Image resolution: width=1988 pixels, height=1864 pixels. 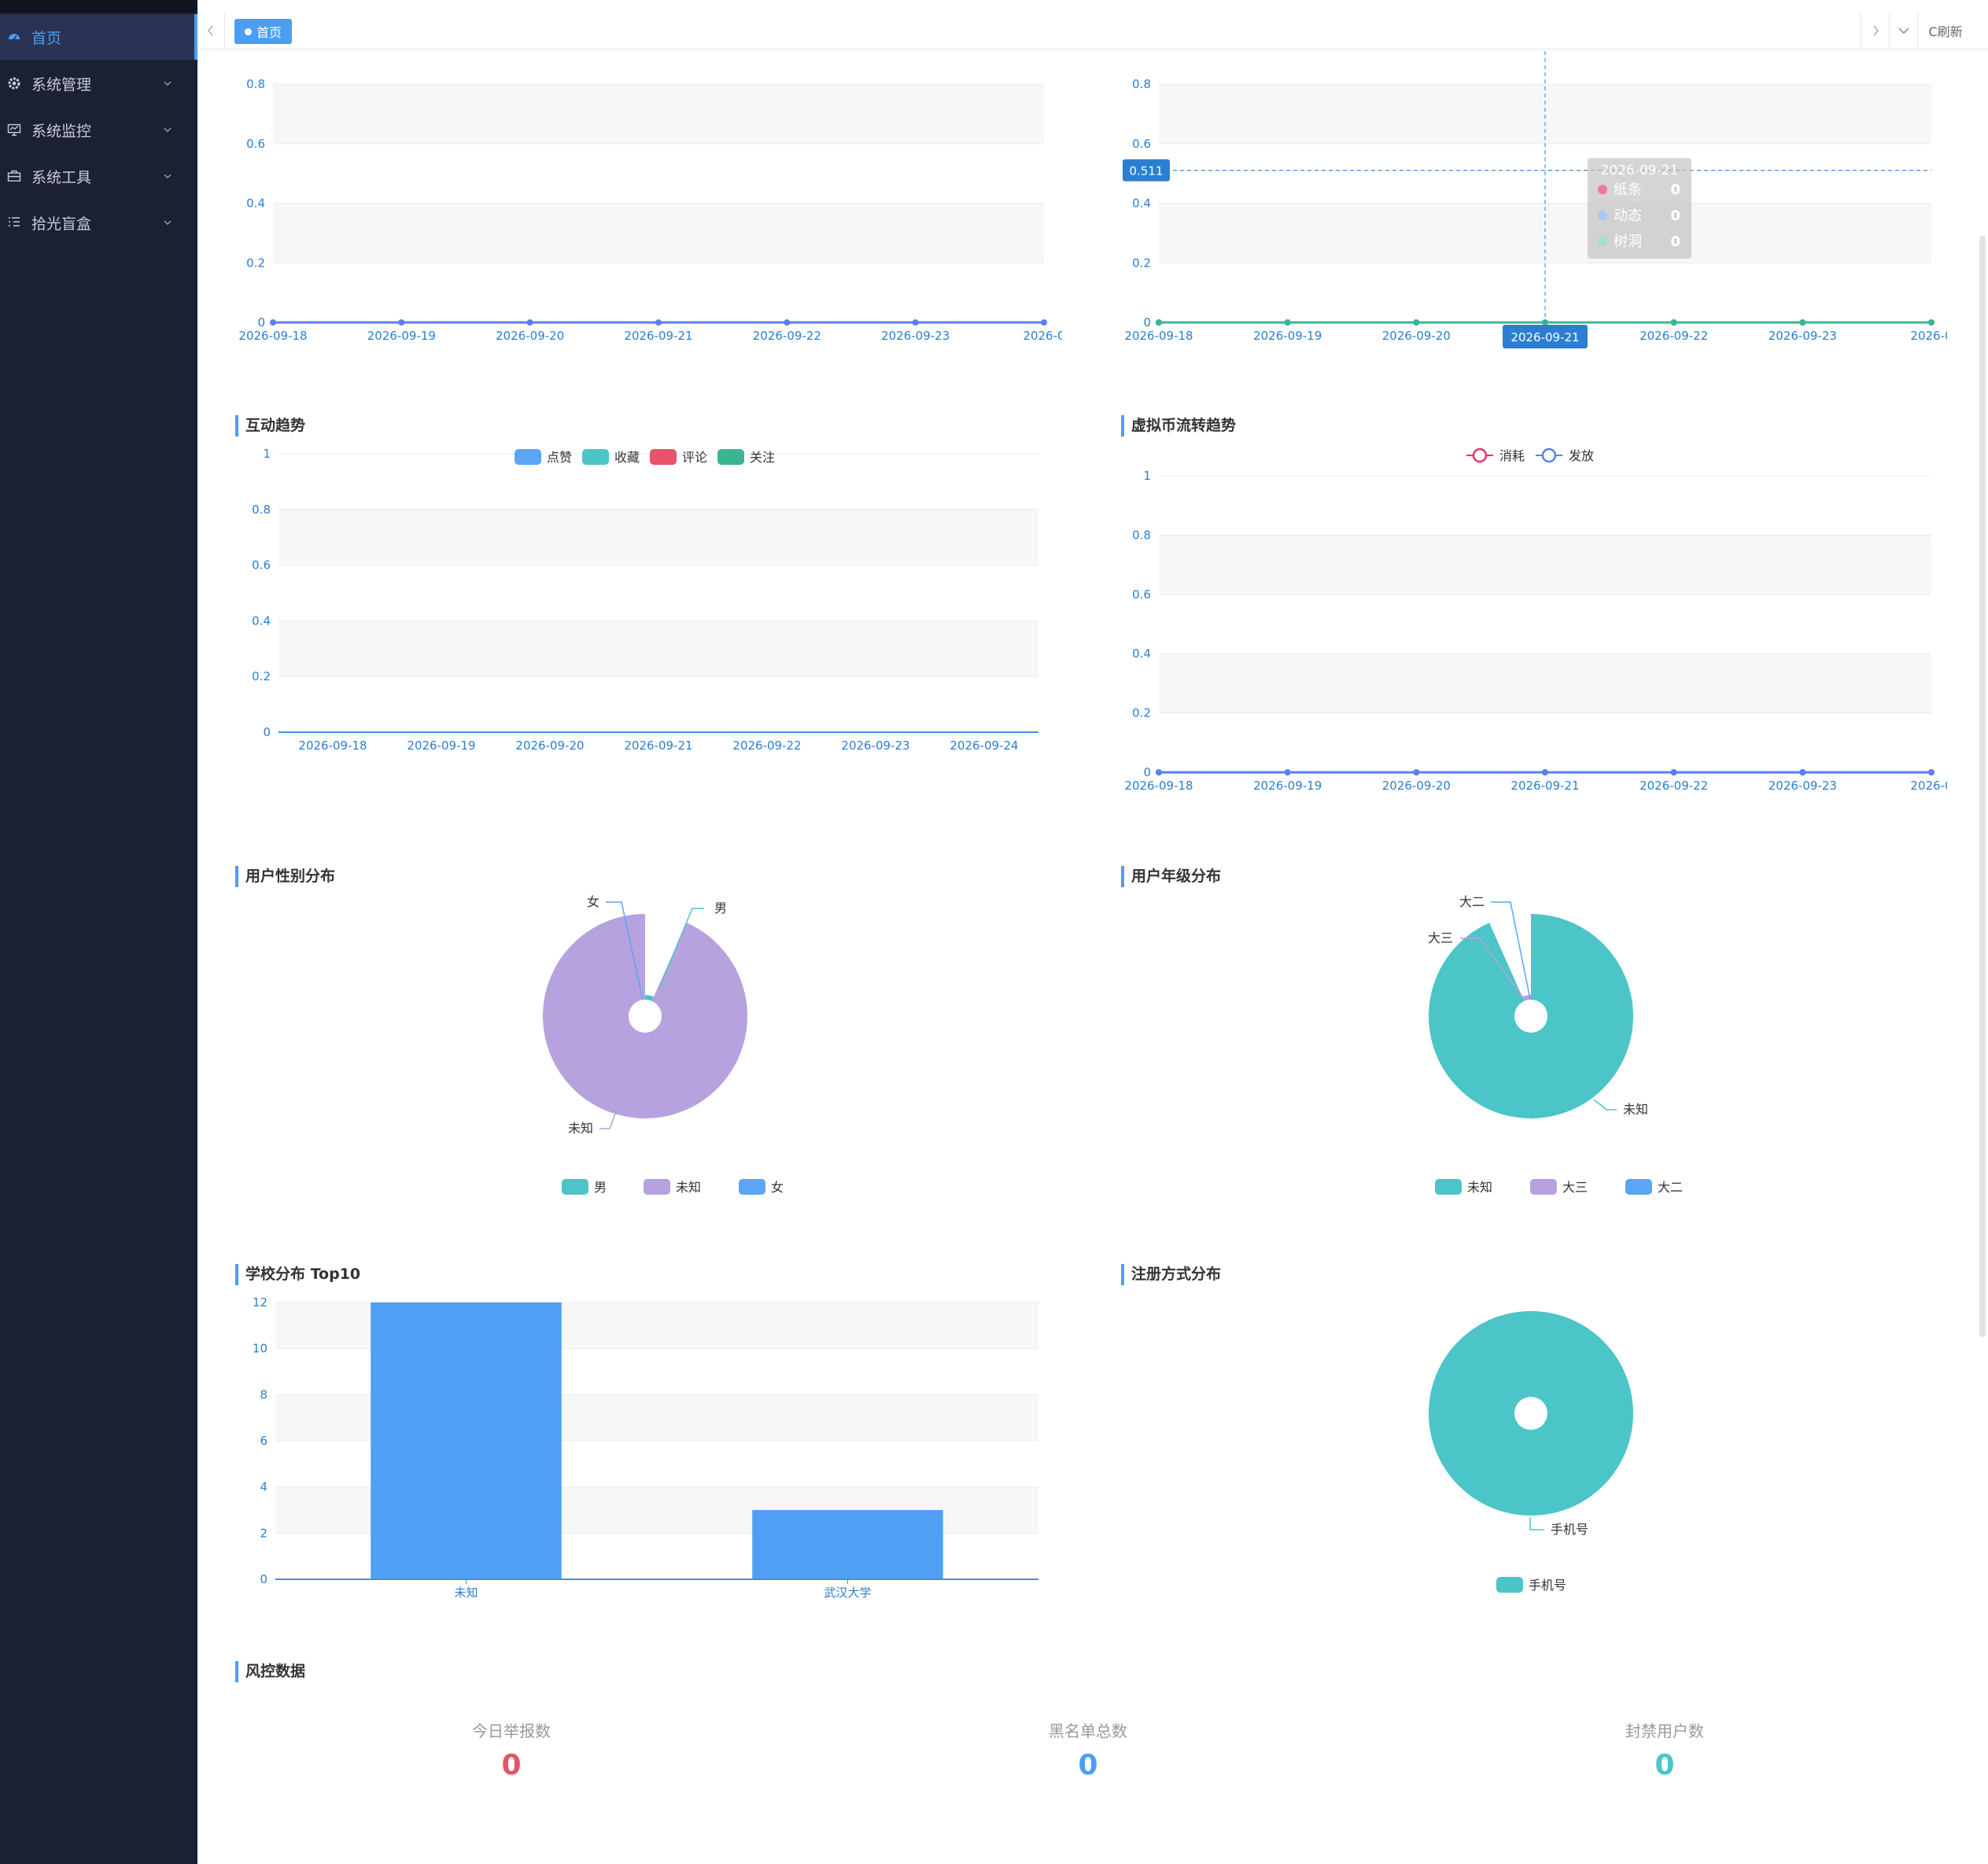 I want to click on sidebar-item-label: 拾光盲盒, so click(x=61, y=224).